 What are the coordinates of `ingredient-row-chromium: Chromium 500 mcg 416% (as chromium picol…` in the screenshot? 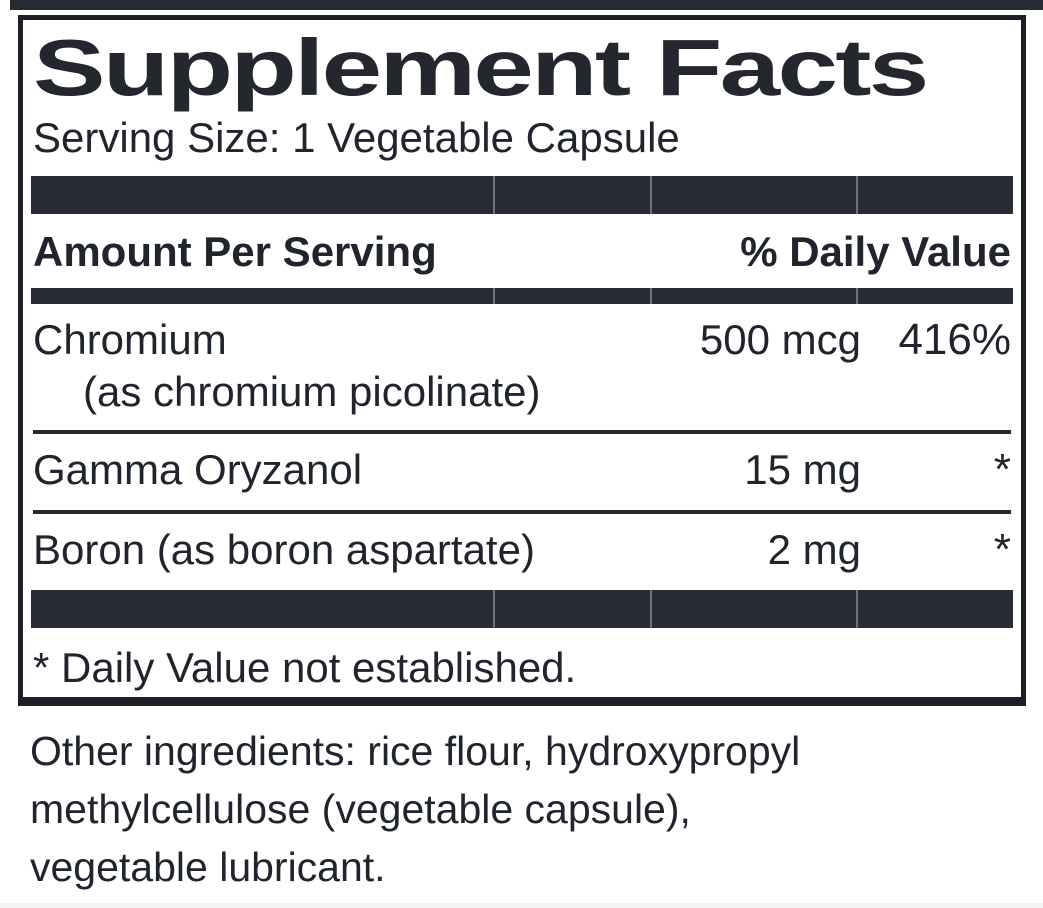 It's located at (522, 369).